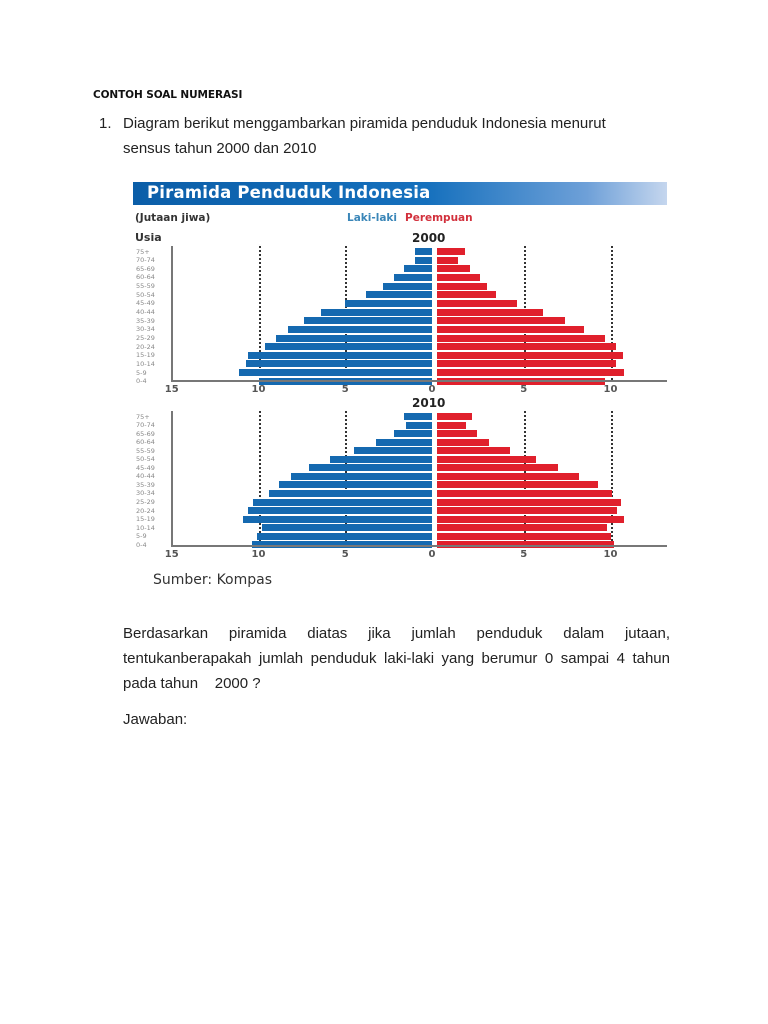 This screenshot has width=768, height=1024. Describe the element at coordinates (429, 403) in the screenshot. I see `pyramid-year-title: 2010` at that location.